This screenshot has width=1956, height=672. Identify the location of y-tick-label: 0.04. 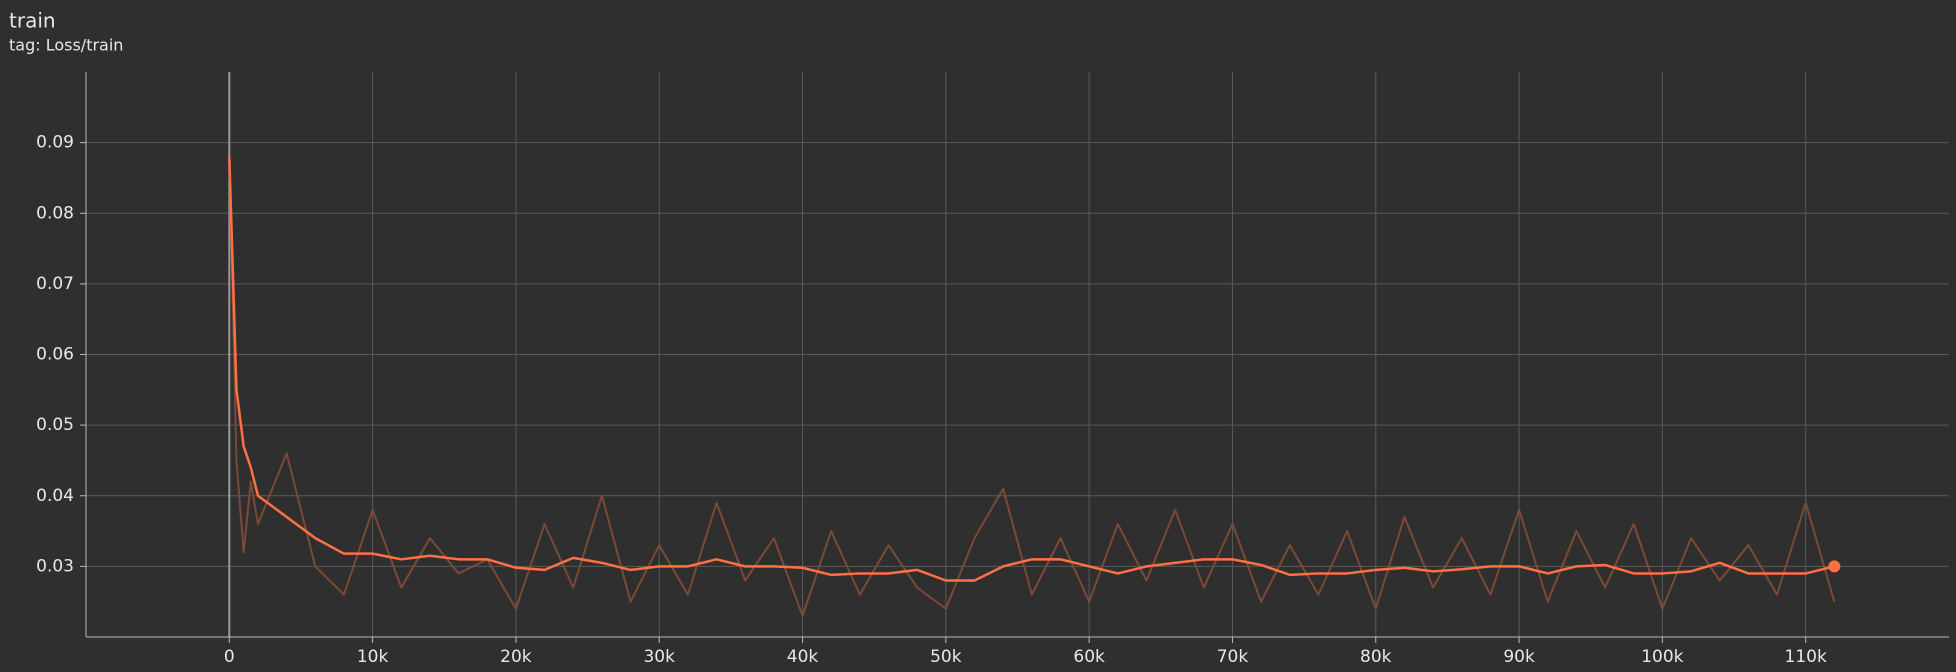
(55, 496).